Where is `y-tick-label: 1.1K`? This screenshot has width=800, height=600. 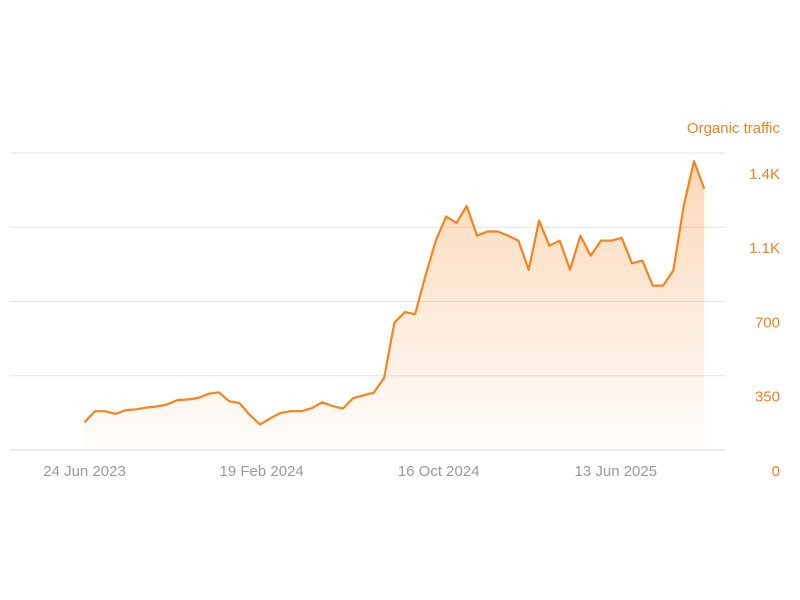
y-tick-label: 1.1K is located at coordinates (764, 248).